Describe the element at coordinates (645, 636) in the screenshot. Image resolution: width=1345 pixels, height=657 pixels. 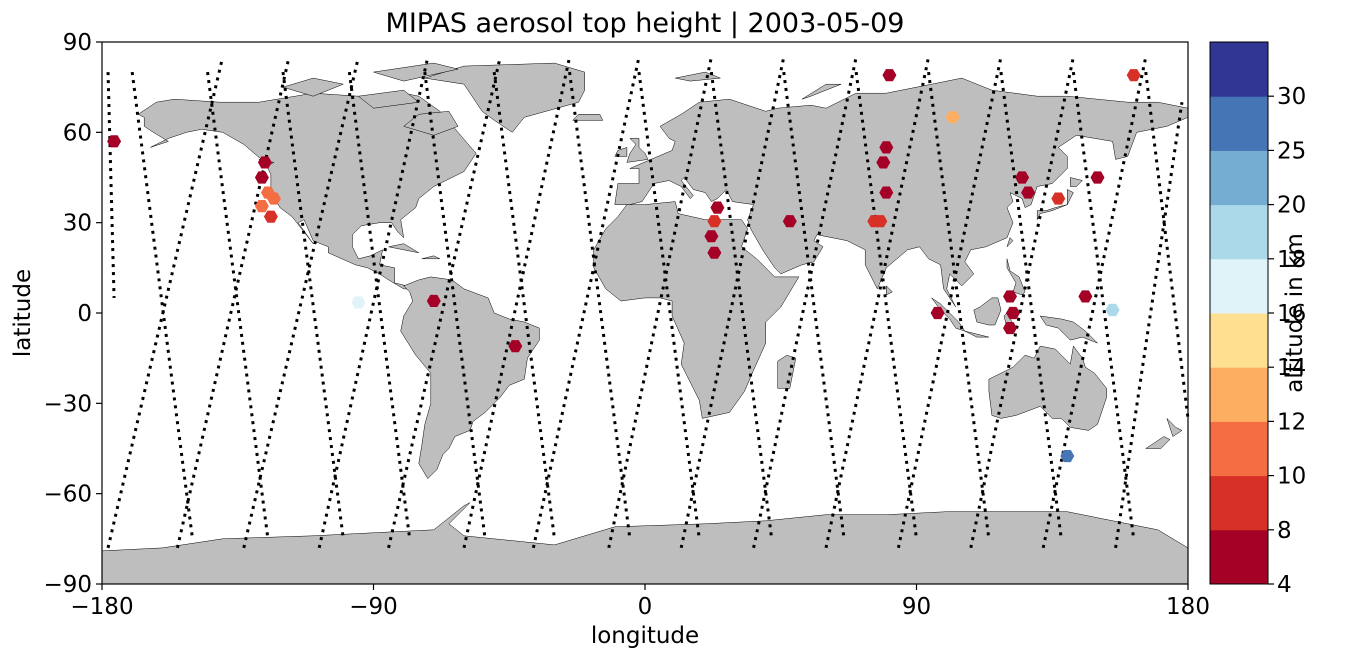
I see `x-axis-label: longitude` at that location.